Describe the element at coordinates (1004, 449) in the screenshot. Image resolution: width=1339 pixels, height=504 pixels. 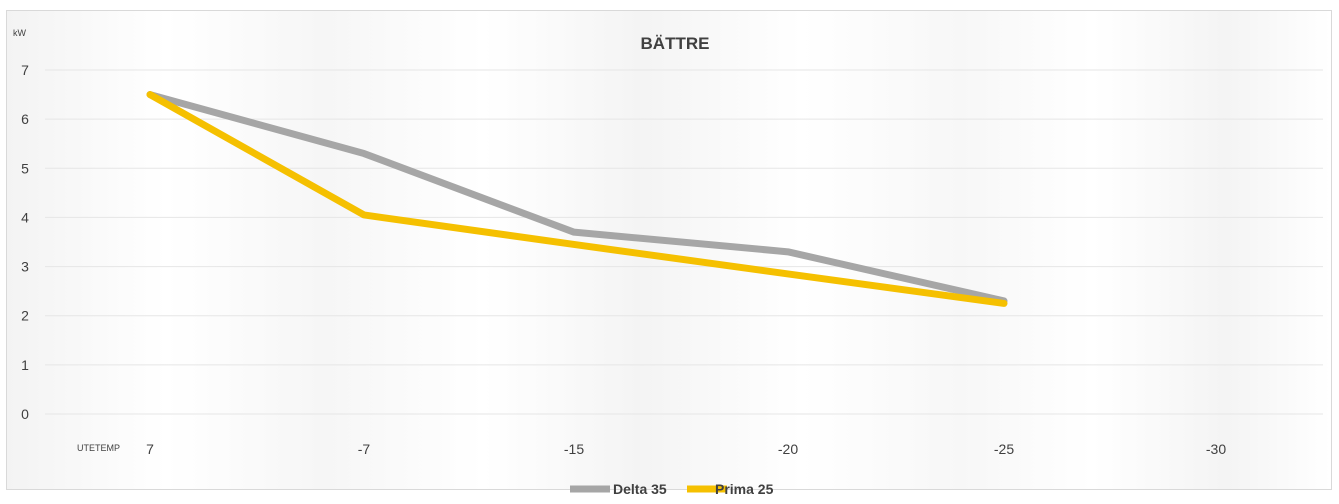
I see `x-tick-label: -25` at that location.